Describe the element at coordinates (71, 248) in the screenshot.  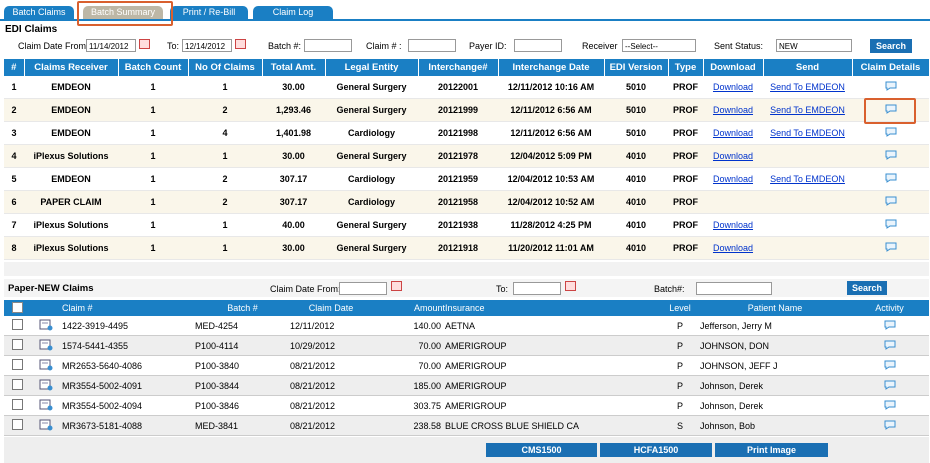
I see `cell: iPlexus Solutions` at that location.